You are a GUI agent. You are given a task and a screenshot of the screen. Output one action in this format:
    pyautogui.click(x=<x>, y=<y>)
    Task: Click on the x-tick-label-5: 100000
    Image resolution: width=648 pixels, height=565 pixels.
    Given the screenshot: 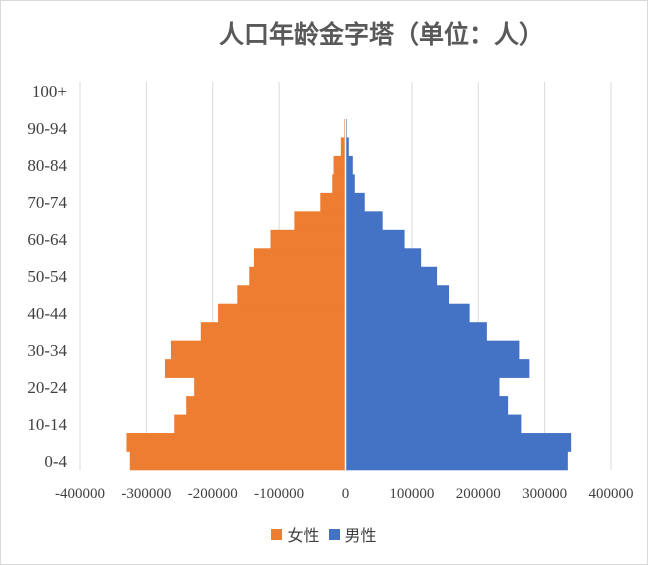 What is the action you would take?
    pyautogui.click(x=411, y=494)
    